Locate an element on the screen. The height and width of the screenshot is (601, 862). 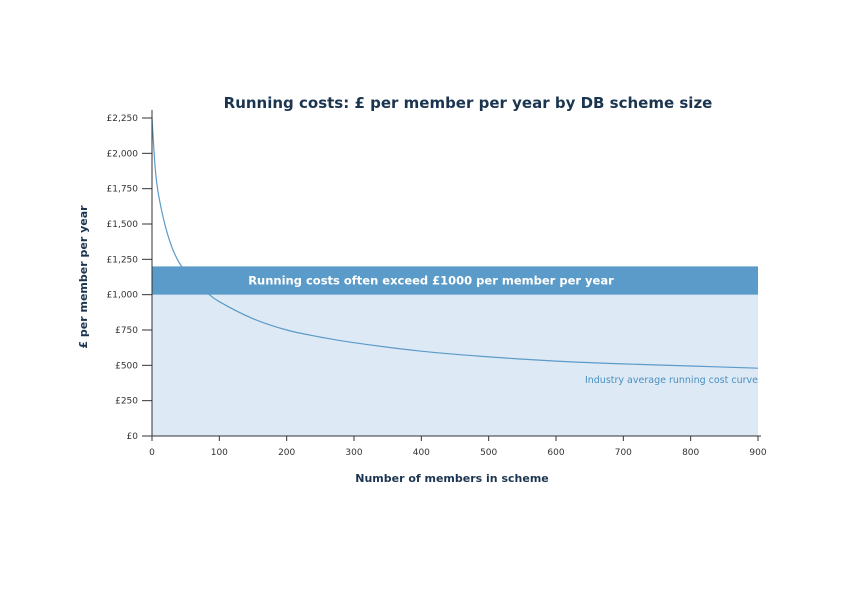
y-tick-label: £2,000 is located at coordinates (123, 154).